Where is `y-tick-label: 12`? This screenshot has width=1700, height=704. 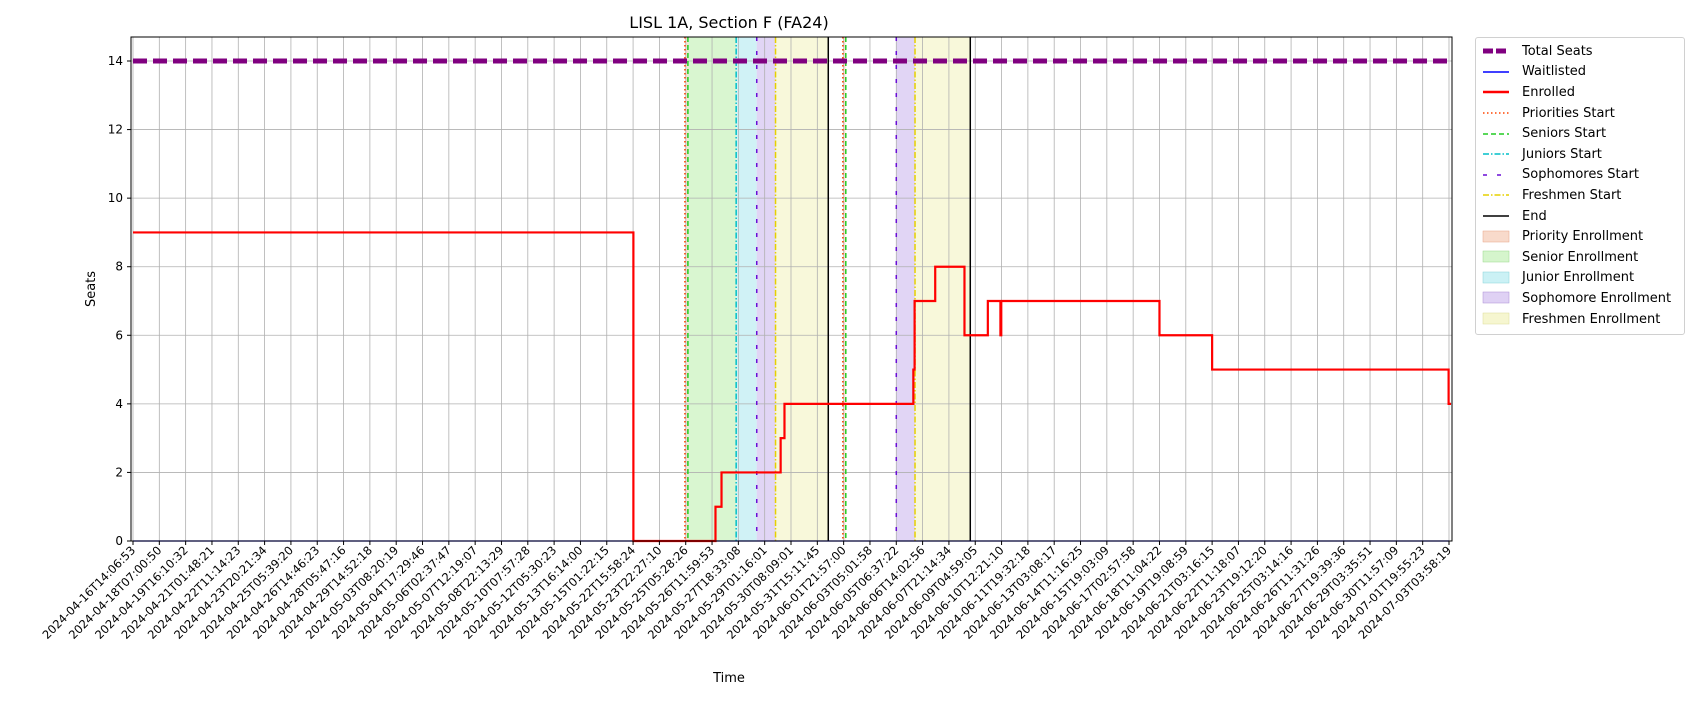
y-tick-label: 12 is located at coordinates (115, 130).